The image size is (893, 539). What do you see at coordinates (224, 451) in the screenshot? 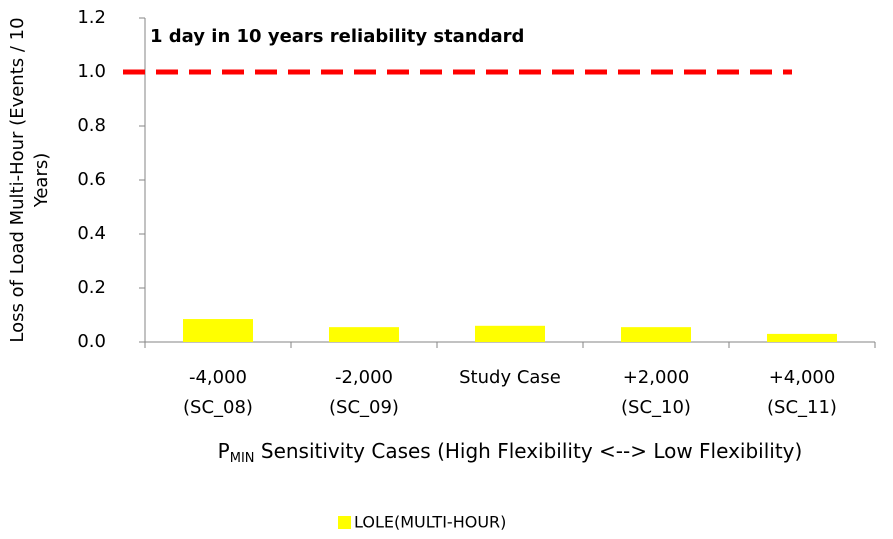
I see `x-axis-label-main: P` at bounding box center [224, 451].